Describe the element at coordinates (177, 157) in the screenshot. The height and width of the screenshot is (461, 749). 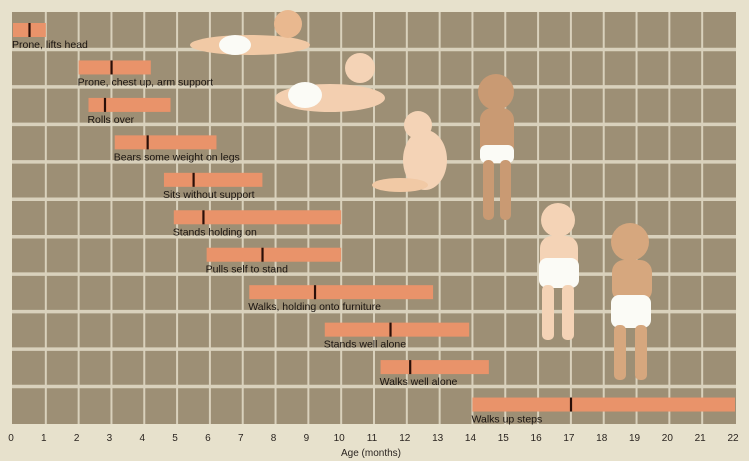
I see `milestone-label: Bears some weight on legs` at that location.